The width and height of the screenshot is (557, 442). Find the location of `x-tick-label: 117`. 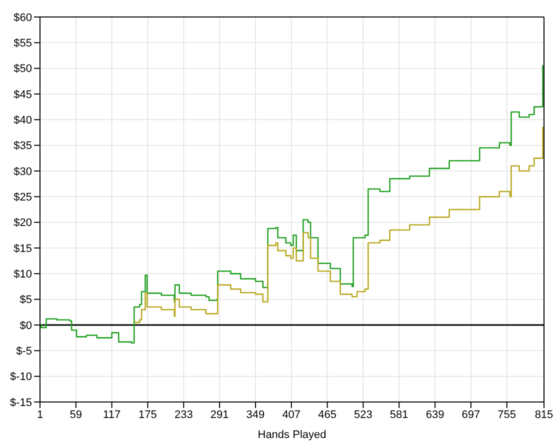

x-tick-label: 117 is located at coordinates (112, 414).